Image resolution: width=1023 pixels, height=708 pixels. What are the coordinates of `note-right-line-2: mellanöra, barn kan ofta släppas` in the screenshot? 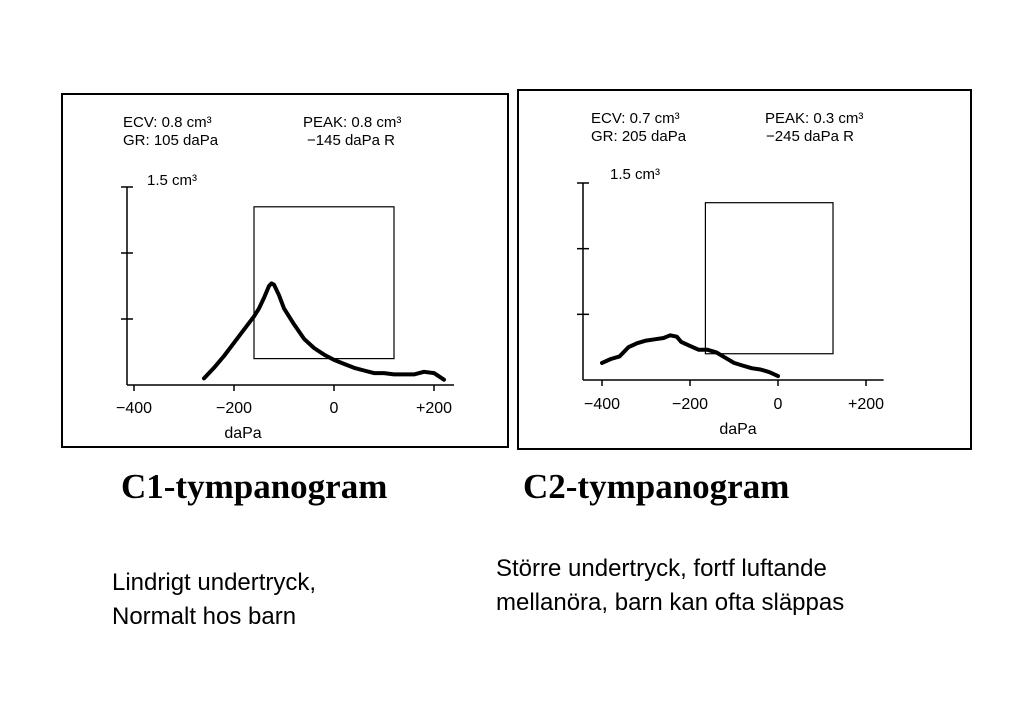 It's located at (670, 602).